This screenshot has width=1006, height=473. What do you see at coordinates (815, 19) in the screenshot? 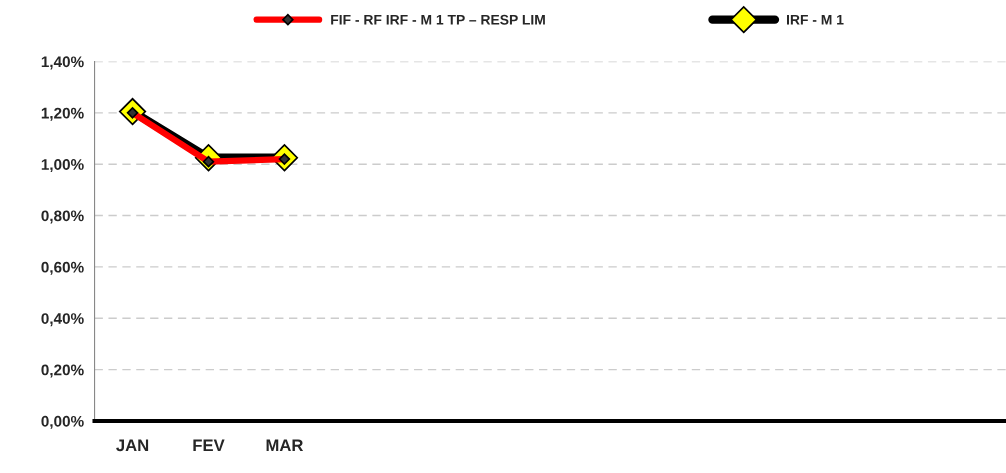
I see `legend-label: IRF - M 1` at bounding box center [815, 19].